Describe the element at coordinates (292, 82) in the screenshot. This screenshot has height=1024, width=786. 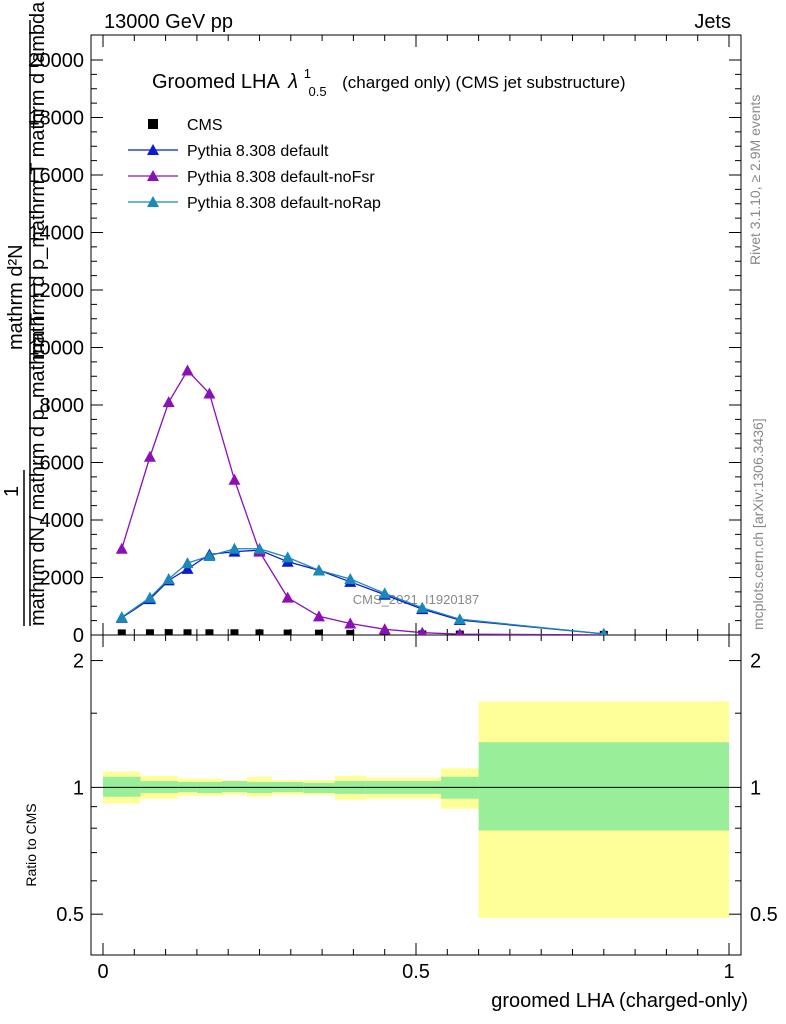
I see `title-lambda: λ` at that location.